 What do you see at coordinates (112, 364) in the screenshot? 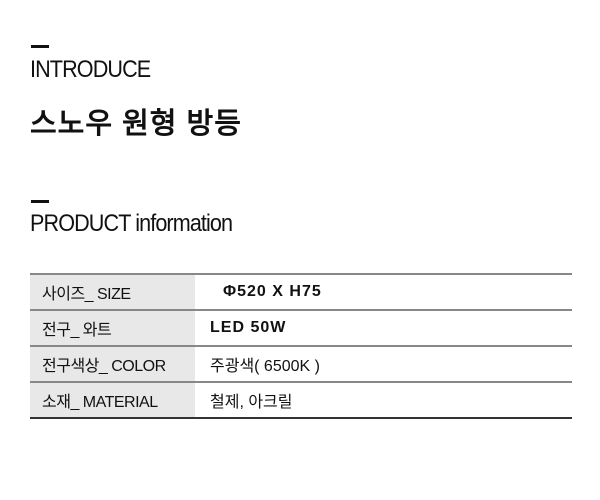
I see `spec-key: 전구색상_ COLOR` at bounding box center [112, 364].